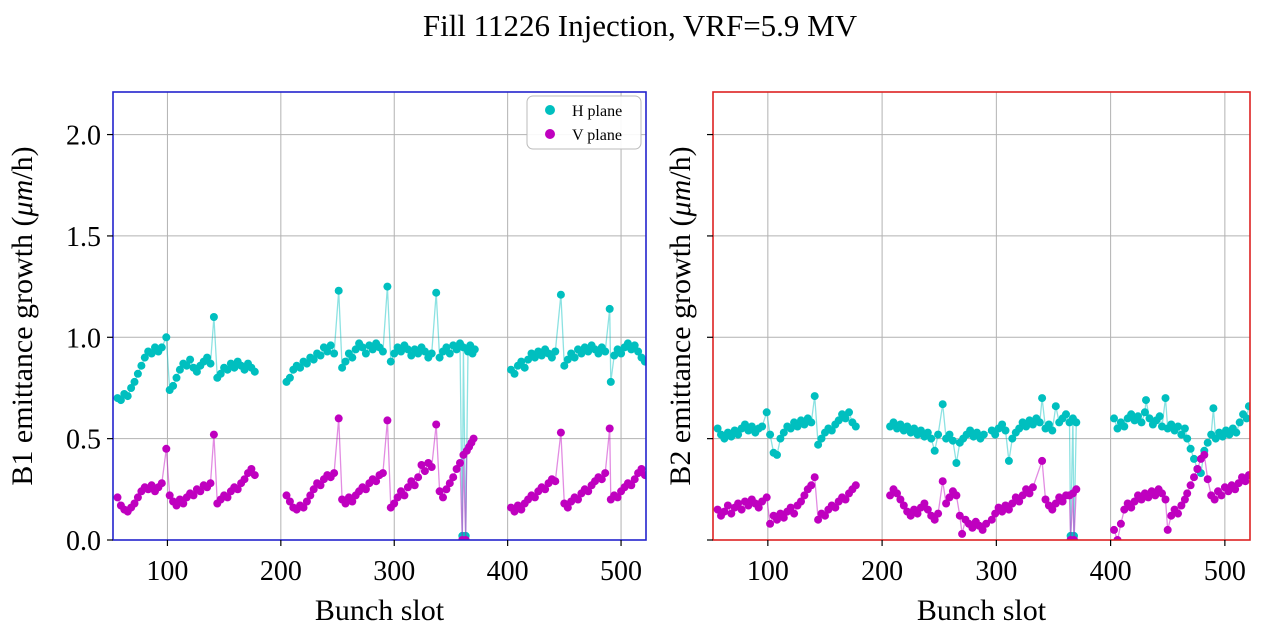 The image size is (1280, 640). I want to click on y-axis-label: B2 emittance growth (μm/h), so click(680, 315).